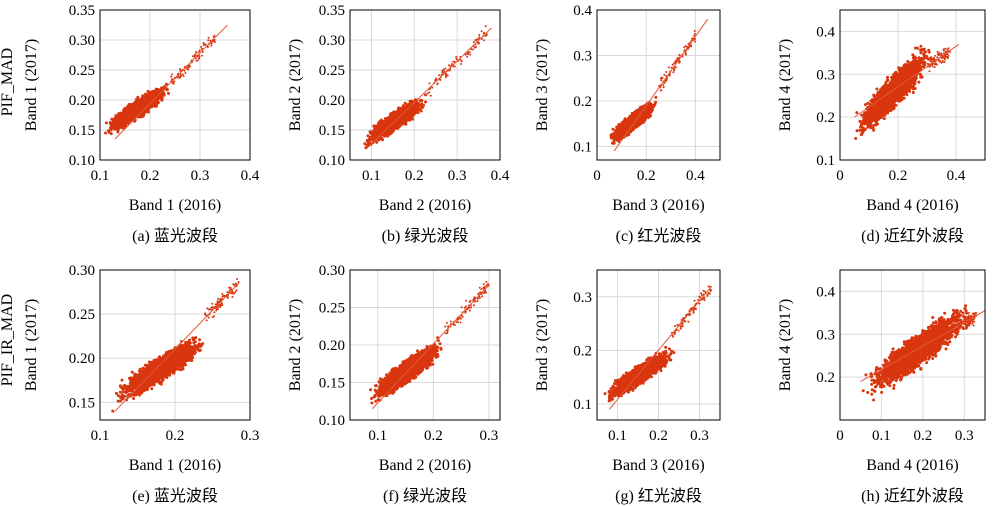 Image resolution: width=1000 pixels, height=506 pixels. I want to click on y-tick-label: 0.30, so click(82, 41).